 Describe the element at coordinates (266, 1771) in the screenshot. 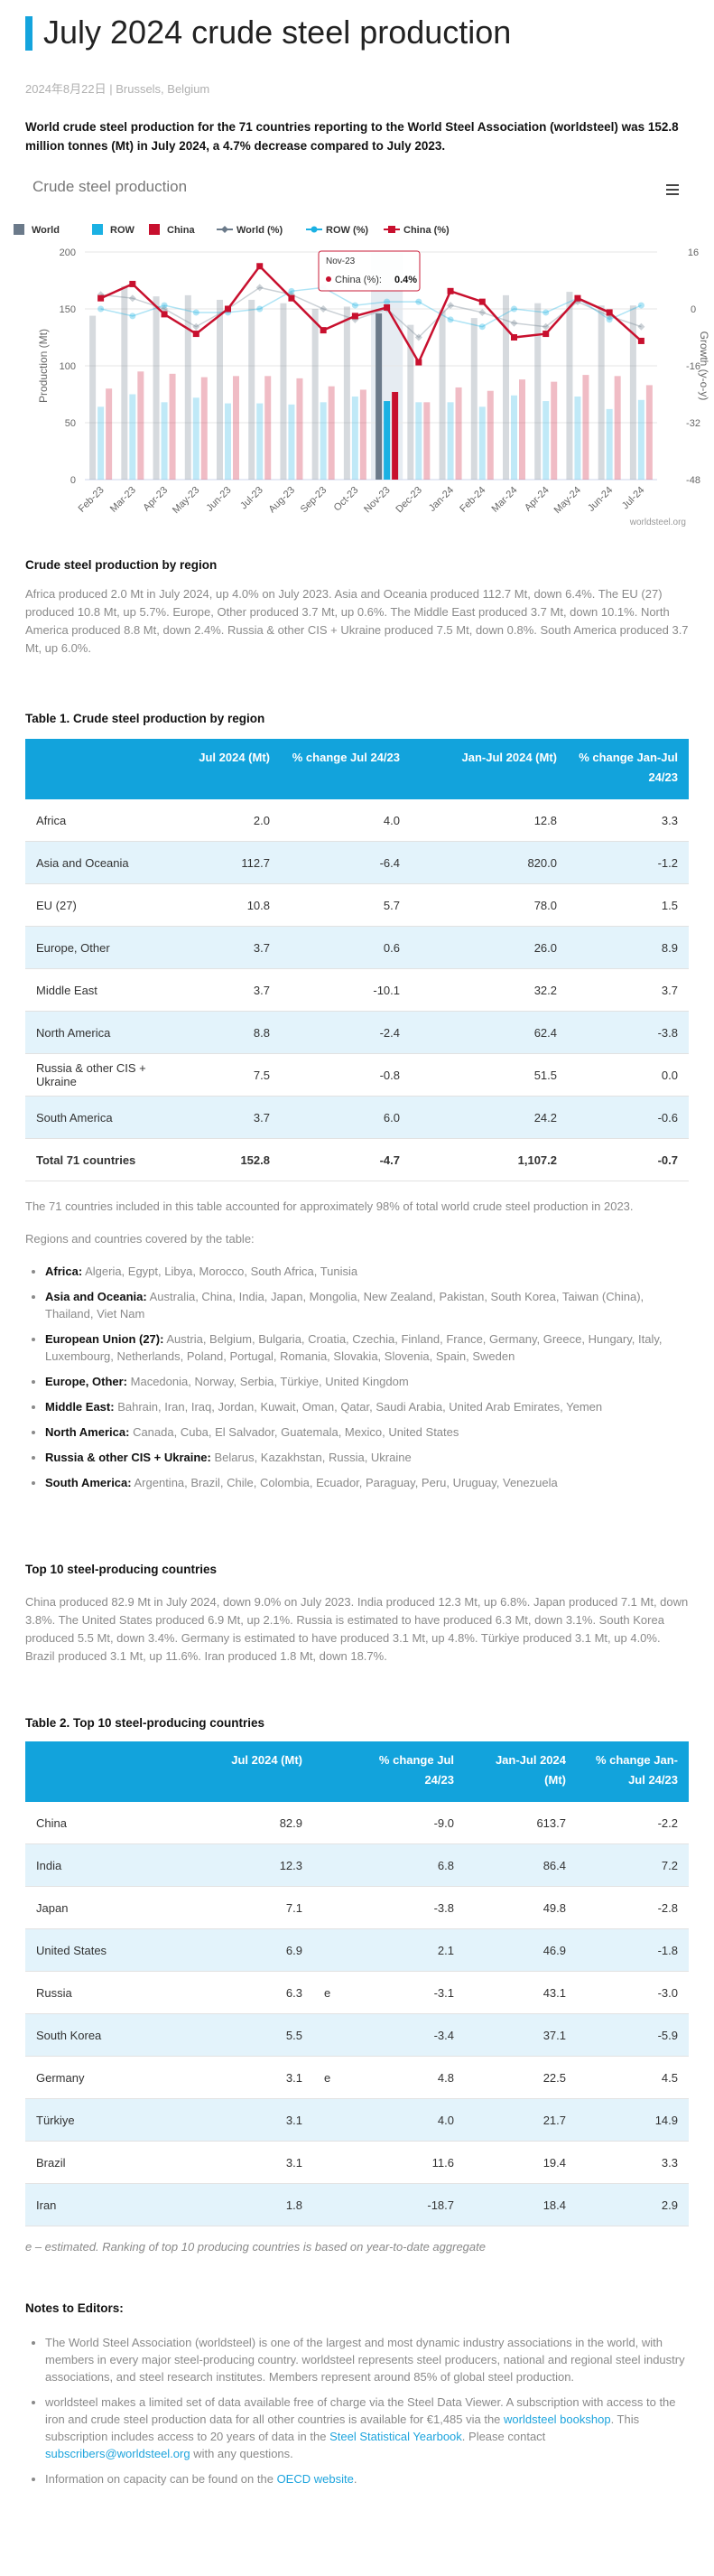

I see `header-cell: Jul 2024 (Mt)` at that location.